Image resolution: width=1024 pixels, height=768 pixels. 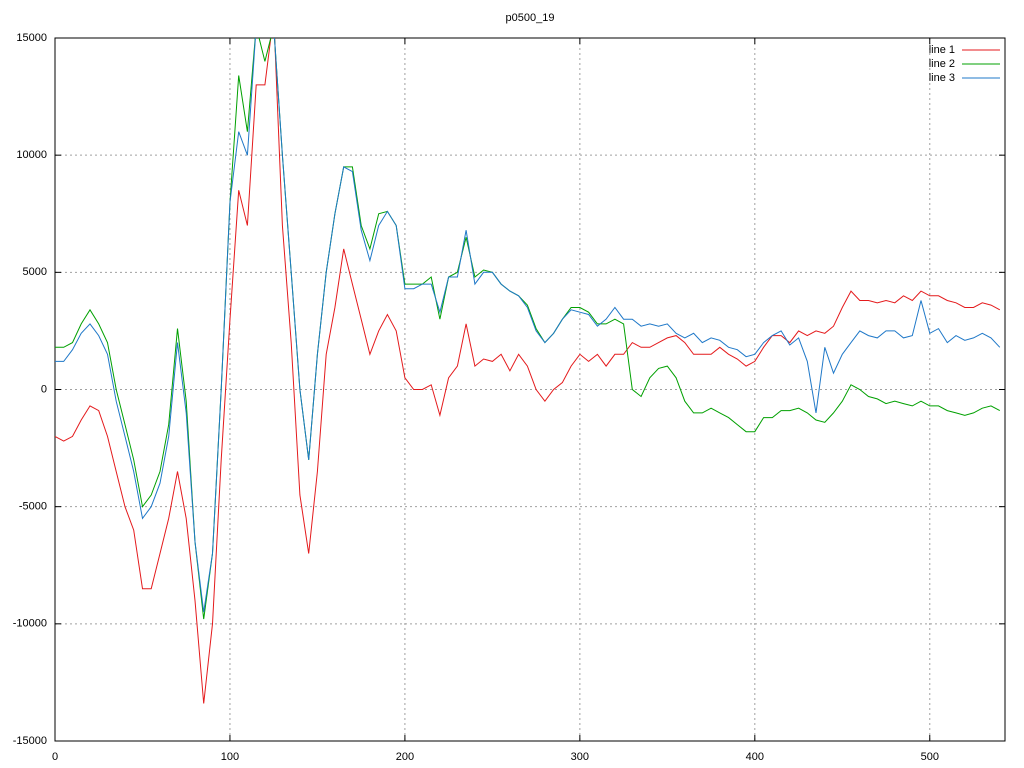 I want to click on x-tick-label: 500, so click(x=930, y=757).